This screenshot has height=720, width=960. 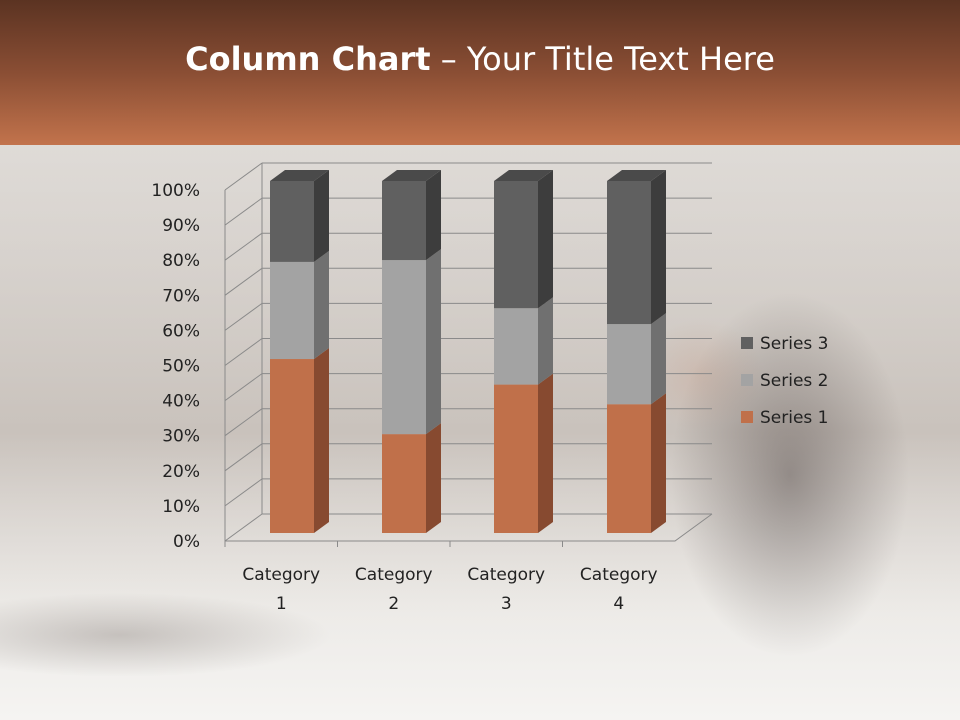 I want to click on legend-label: Series 1, so click(x=794, y=418).